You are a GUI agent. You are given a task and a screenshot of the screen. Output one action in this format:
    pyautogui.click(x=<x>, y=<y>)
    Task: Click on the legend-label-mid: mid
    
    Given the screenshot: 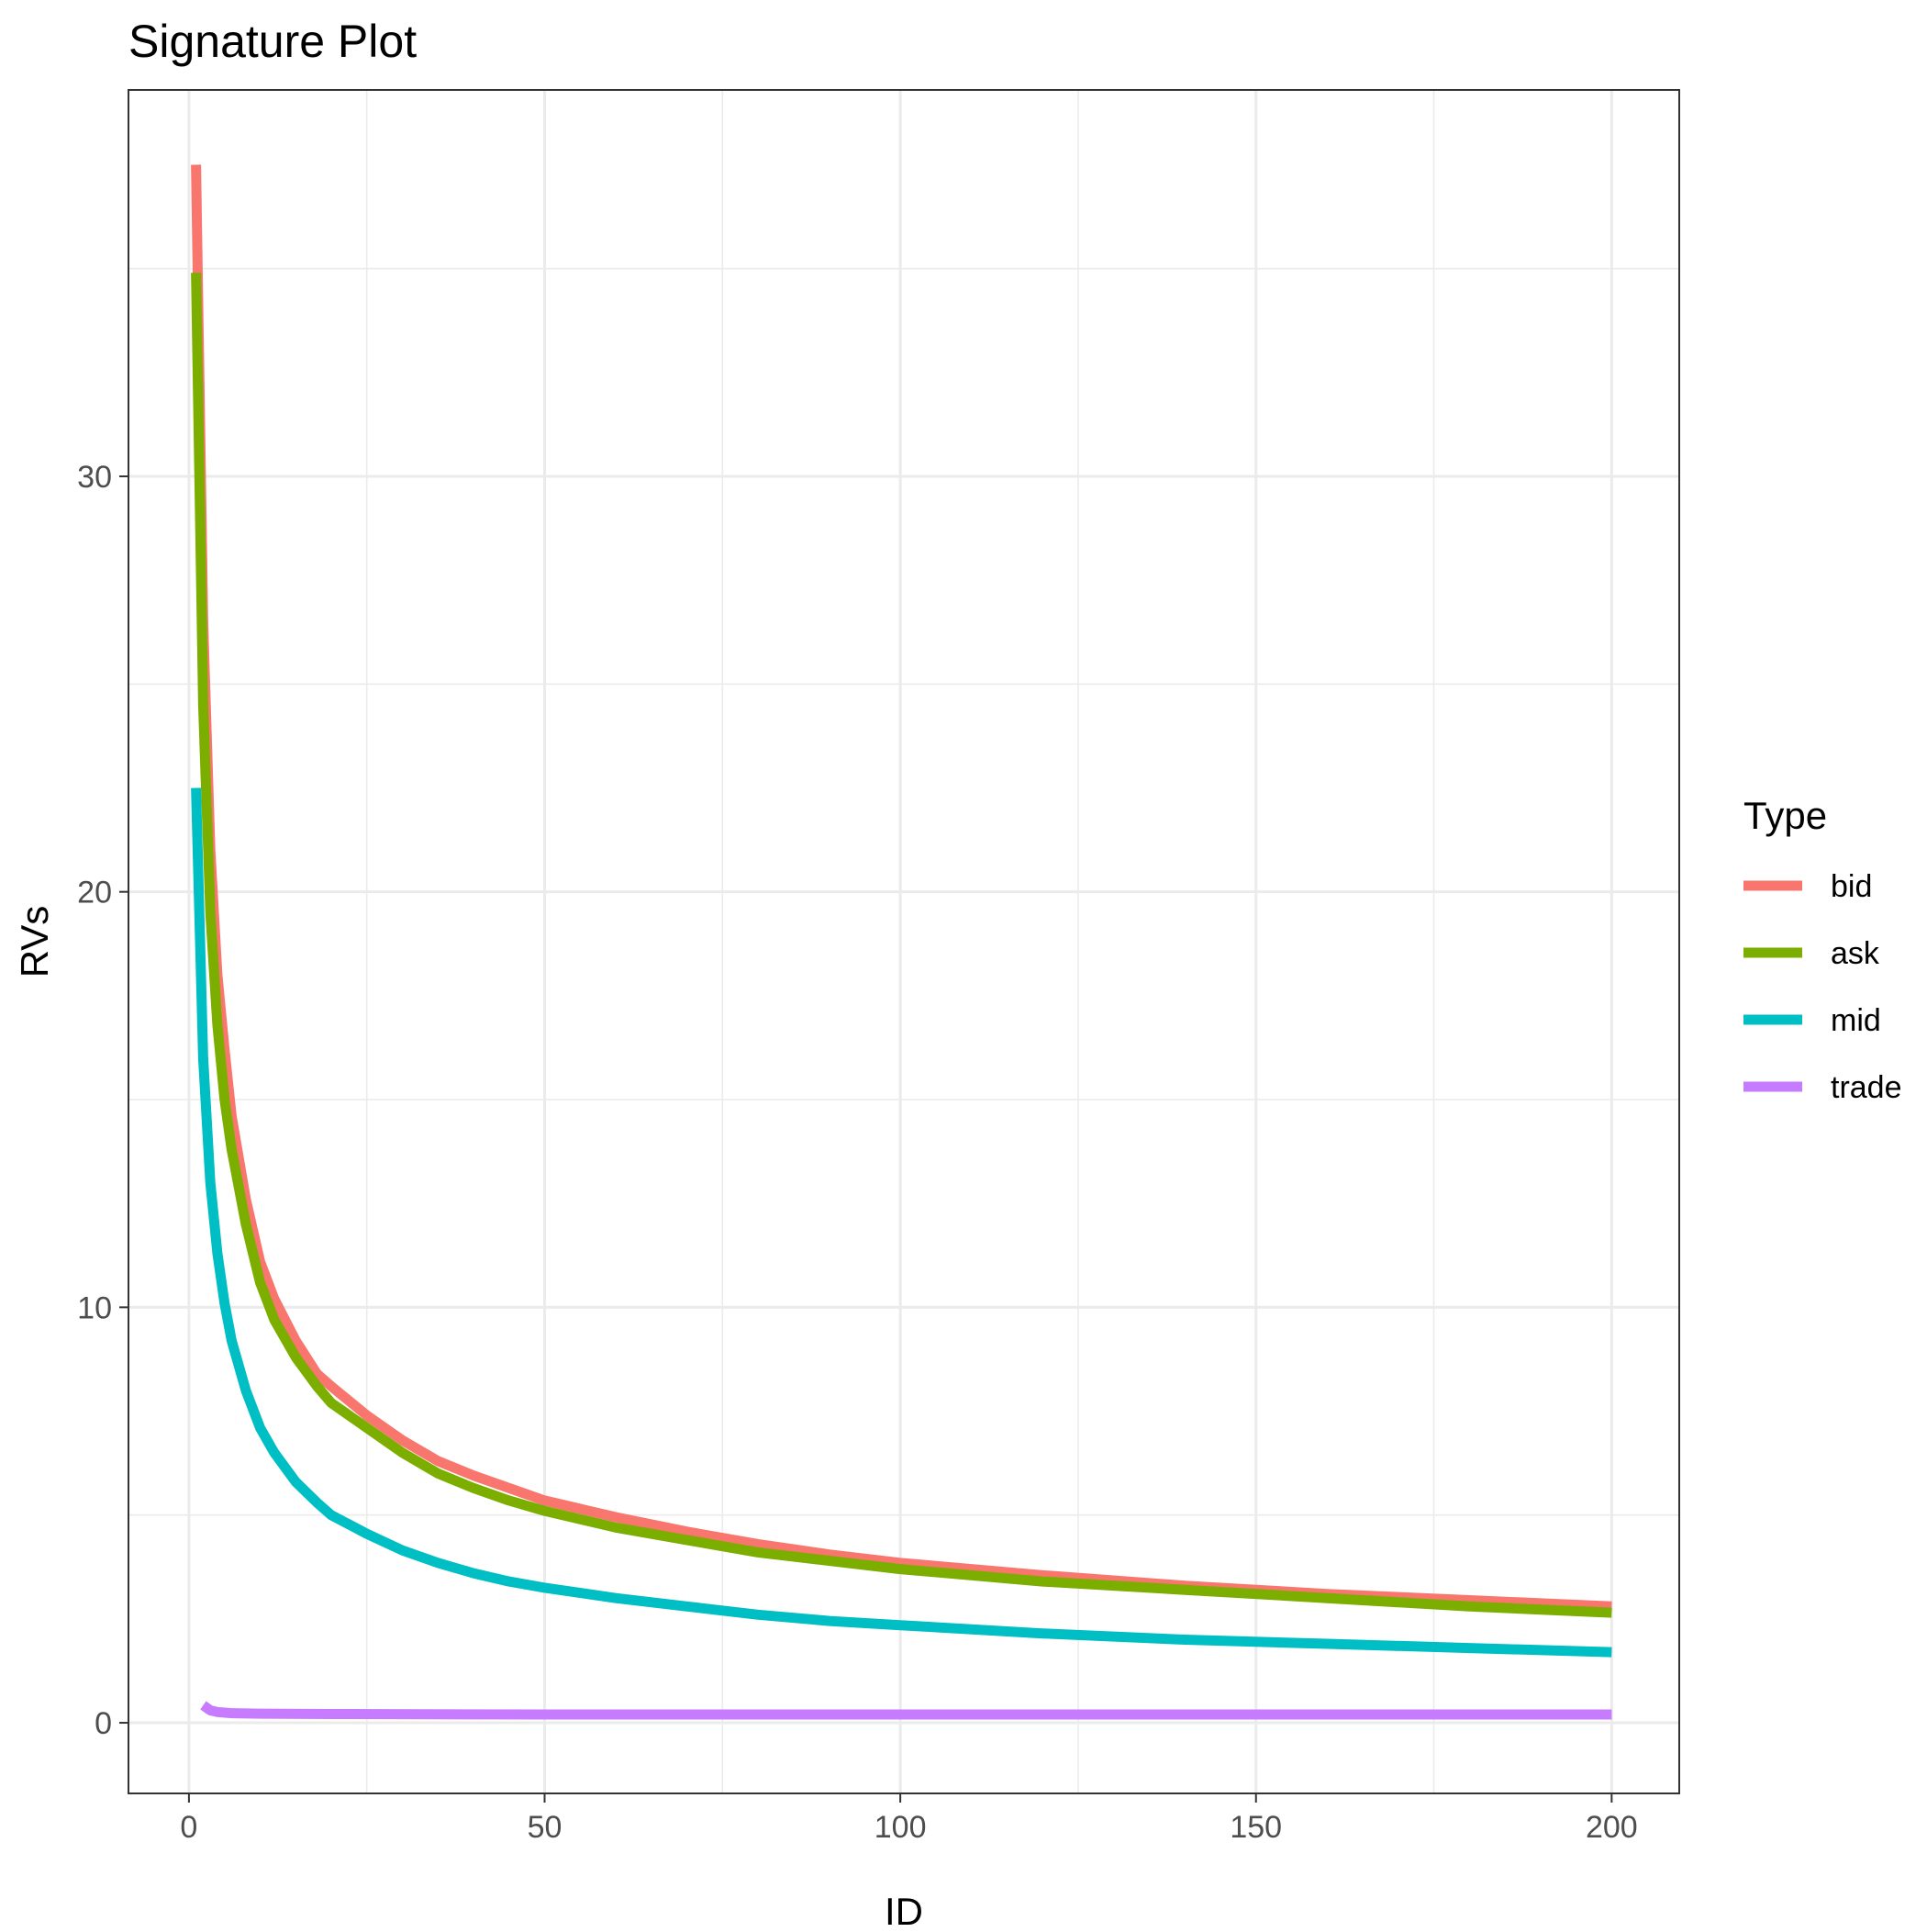 What is the action you would take?
    pyautogui.click(x=1856, y=1020)
    